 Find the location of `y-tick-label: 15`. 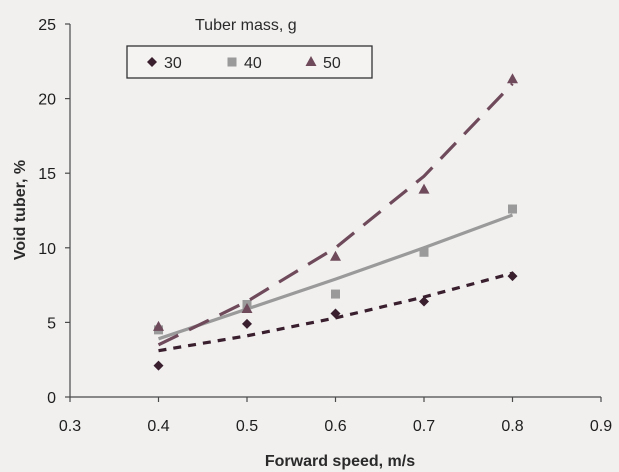

y-tick-label: 15 is located at coordinates (47, 174).